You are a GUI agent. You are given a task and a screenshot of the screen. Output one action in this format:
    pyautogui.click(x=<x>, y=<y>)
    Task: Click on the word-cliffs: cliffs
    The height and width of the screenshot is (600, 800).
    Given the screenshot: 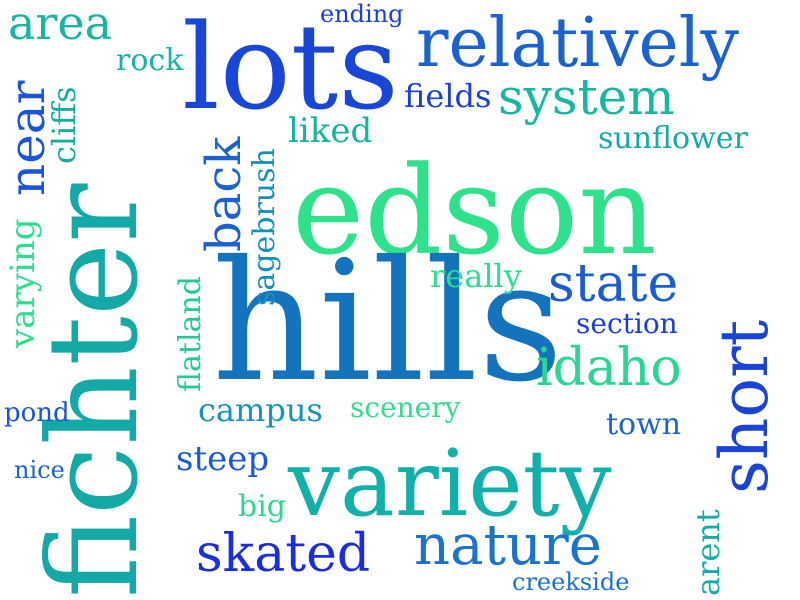 What is the action you would take?
    pyautogui.click(x=64, y=125)
    